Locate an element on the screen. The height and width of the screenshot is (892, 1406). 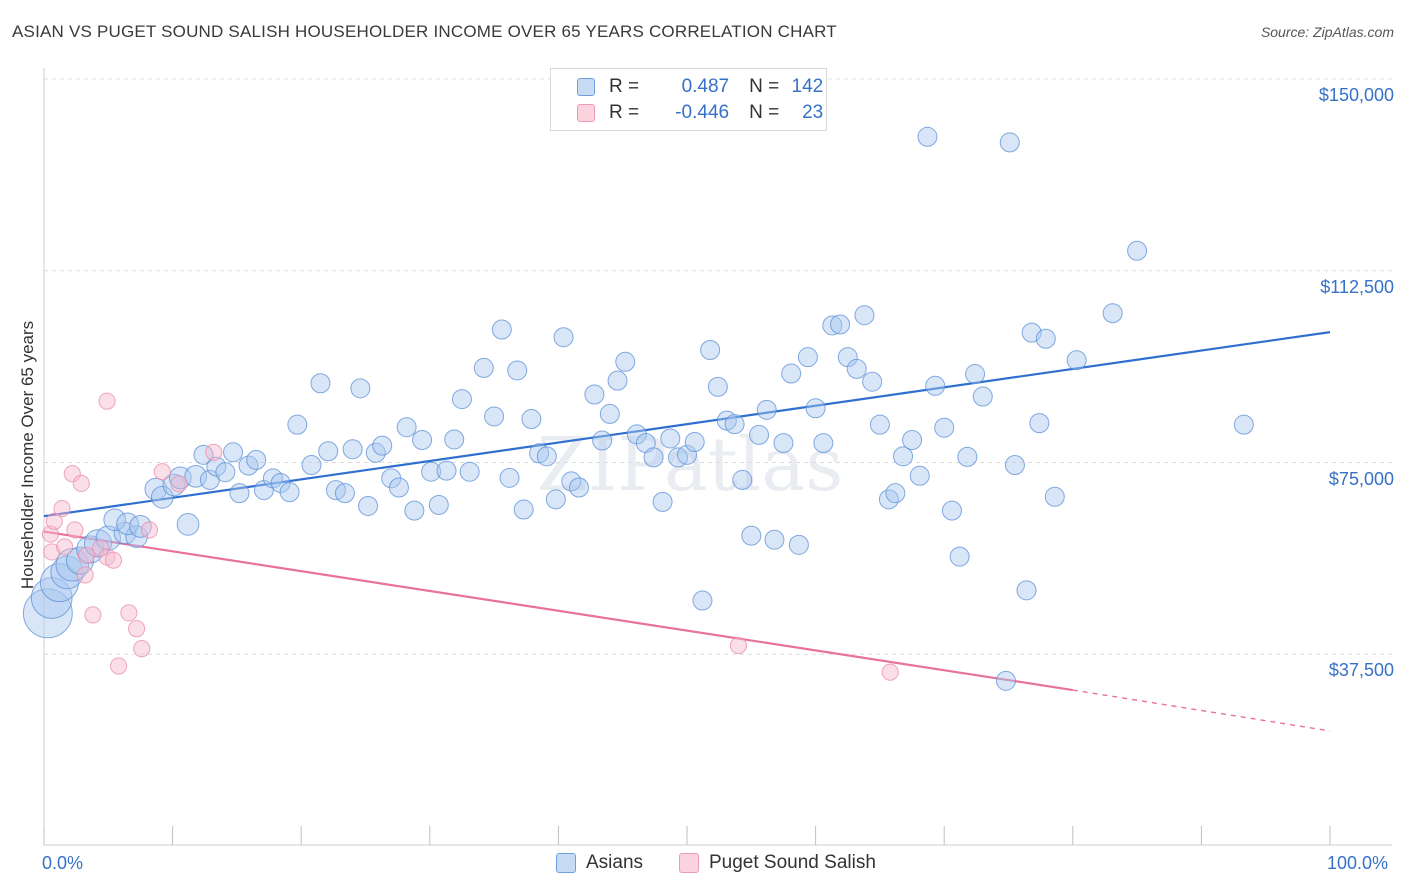
bottom-legend-salish: Puget Sound Salish is located at coordinates (777, 863).